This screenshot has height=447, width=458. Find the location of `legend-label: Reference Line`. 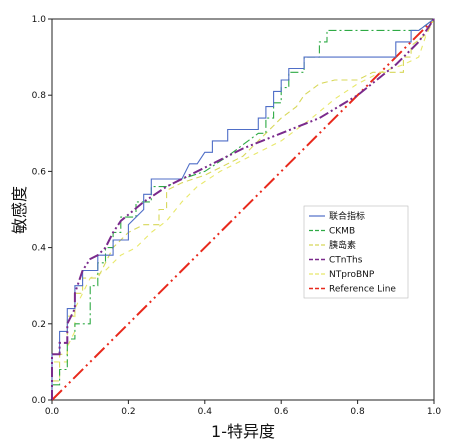

legend-label: Reference Line is located at coordinates (362, 290).